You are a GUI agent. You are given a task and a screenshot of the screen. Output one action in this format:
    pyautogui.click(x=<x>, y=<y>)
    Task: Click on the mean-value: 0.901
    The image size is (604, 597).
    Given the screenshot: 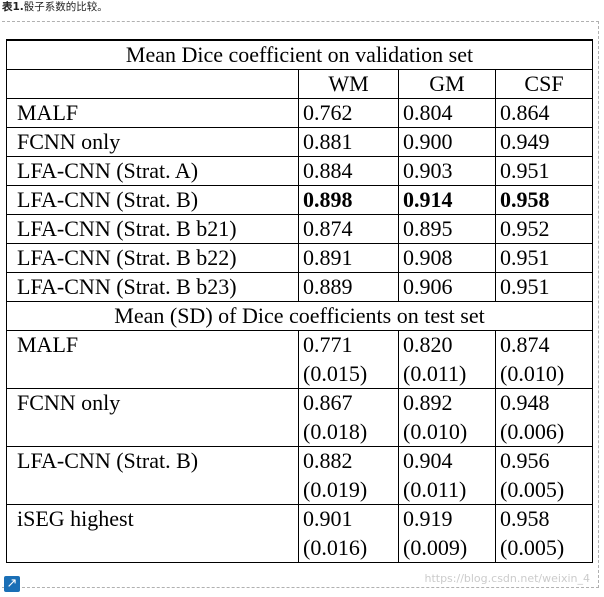 What is the action you would take?
    pyautogui.click(x=328, y=518)
    